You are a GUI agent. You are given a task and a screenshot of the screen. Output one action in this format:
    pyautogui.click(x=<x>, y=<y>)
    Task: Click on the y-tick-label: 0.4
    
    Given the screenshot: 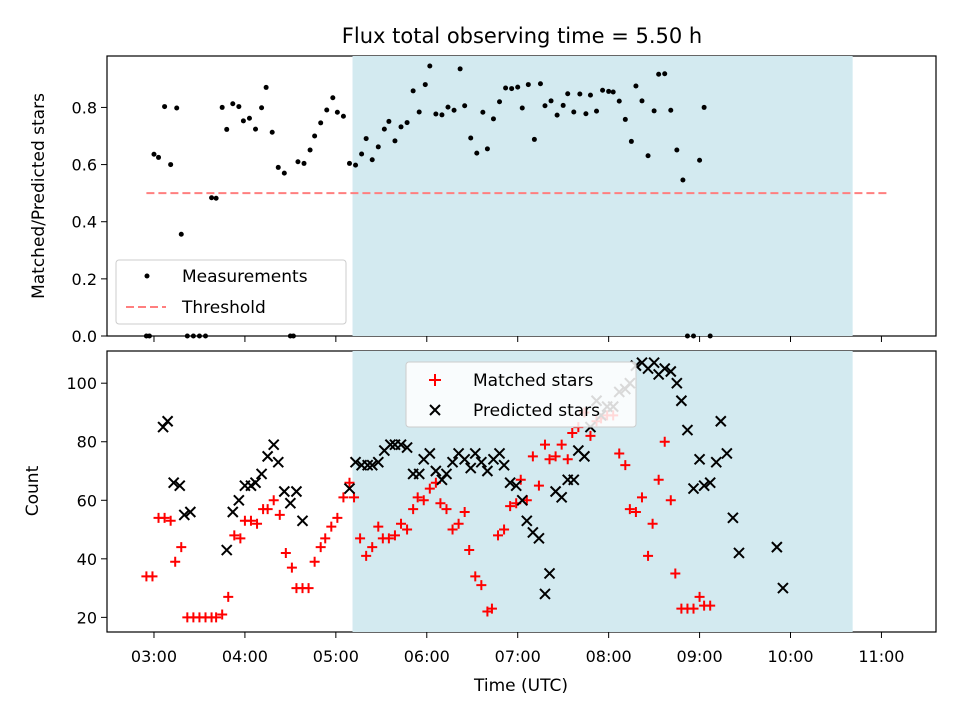 What is the action you would take?
    pyautogui.click(x=84, y=222)
    